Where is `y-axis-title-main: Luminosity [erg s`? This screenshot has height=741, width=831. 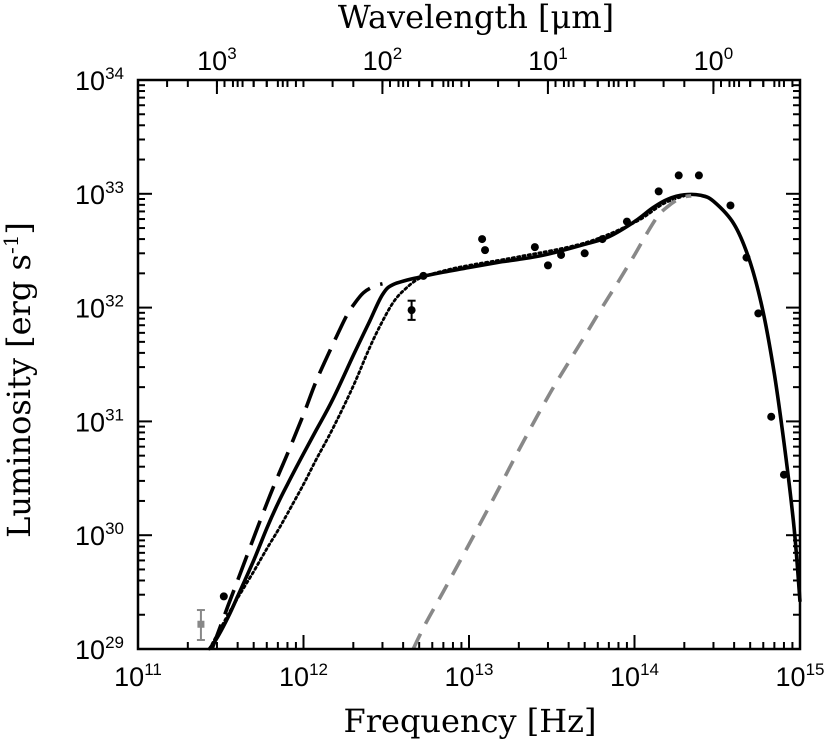
y-axis-title-main: Luminosity [erg s is located at coordinates (19, 396).